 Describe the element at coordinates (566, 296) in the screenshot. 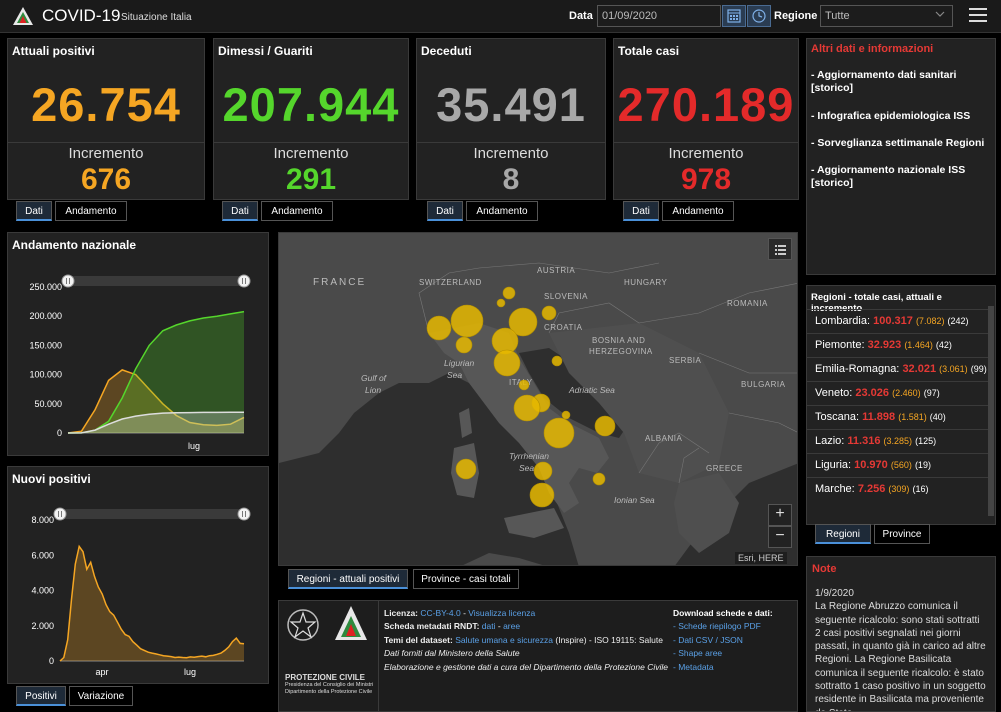

I see `map-label: SLOVENIA` at that location.